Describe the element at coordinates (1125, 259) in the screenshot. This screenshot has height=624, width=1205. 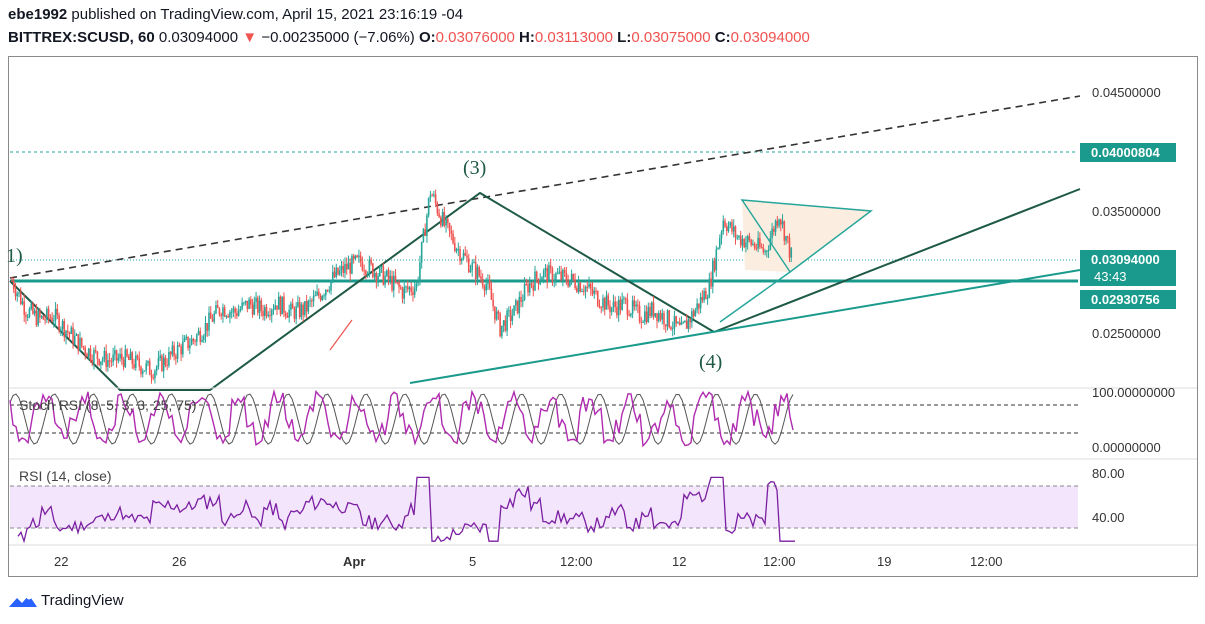
I see `badge-last-price-text: 0.03094000` at that location.